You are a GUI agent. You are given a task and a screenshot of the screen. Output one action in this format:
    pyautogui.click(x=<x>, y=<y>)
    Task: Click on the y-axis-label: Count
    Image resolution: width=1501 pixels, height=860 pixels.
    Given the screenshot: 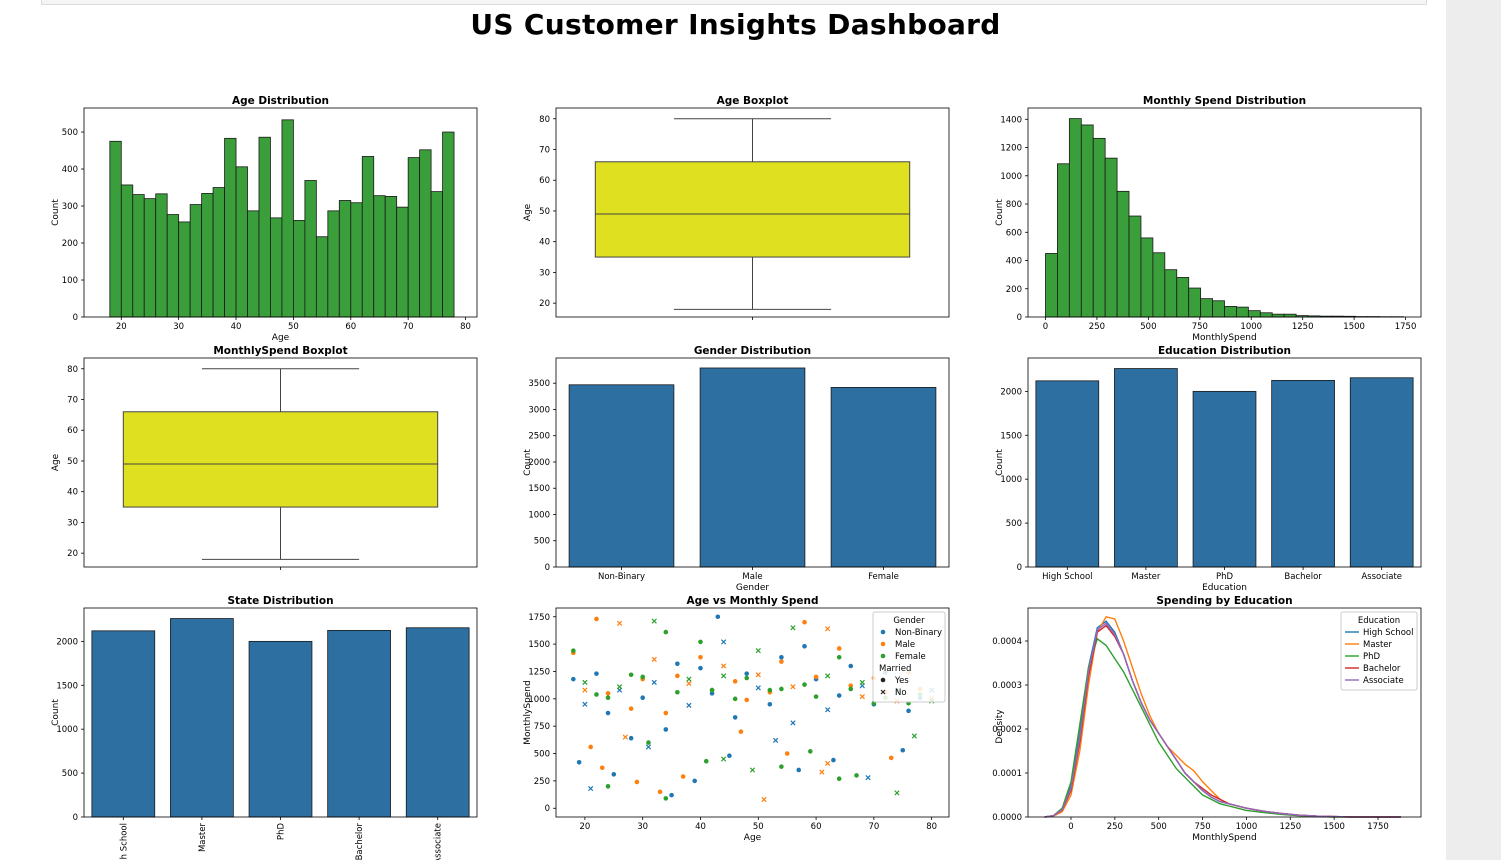 What is the action you would take?
    pyautogui.click(x=56, y=712)
    